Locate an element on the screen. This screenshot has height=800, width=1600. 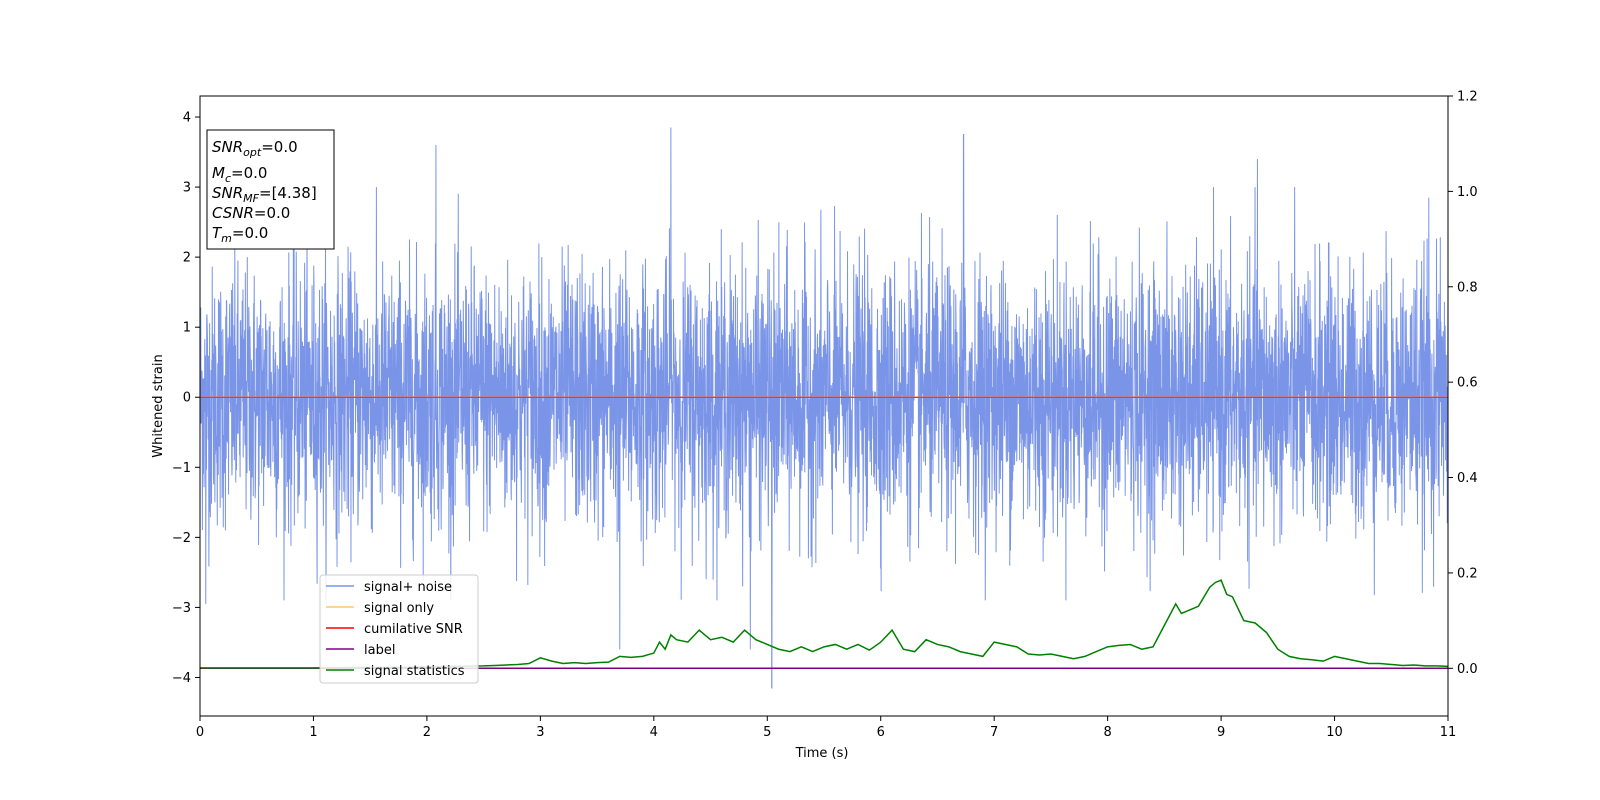
legend-label: signal statistics is located at coordinates (414, 671).